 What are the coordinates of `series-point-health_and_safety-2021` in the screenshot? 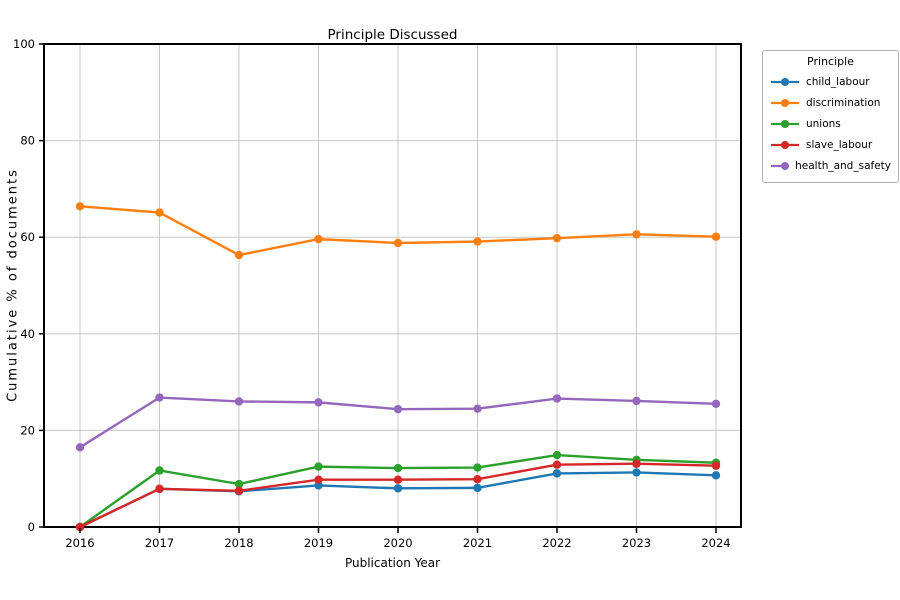 It's located at (477, 408).